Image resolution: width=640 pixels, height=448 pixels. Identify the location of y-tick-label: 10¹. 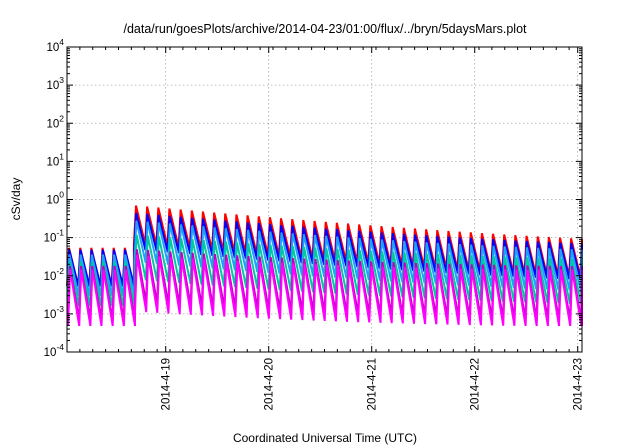
(55, 159).